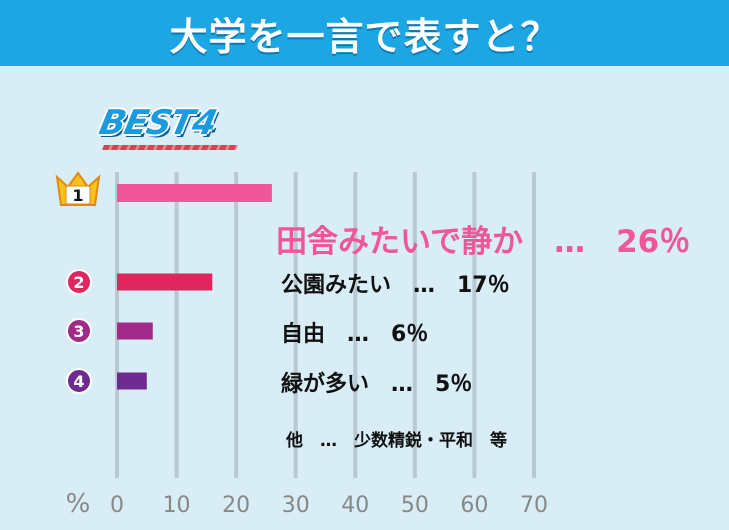 The width and height of the screenshot is (729, 530). Describe the element at coordinates (364, 36) in the screenshot. I see `page-title: 大学を一言で表すと？` at that location.